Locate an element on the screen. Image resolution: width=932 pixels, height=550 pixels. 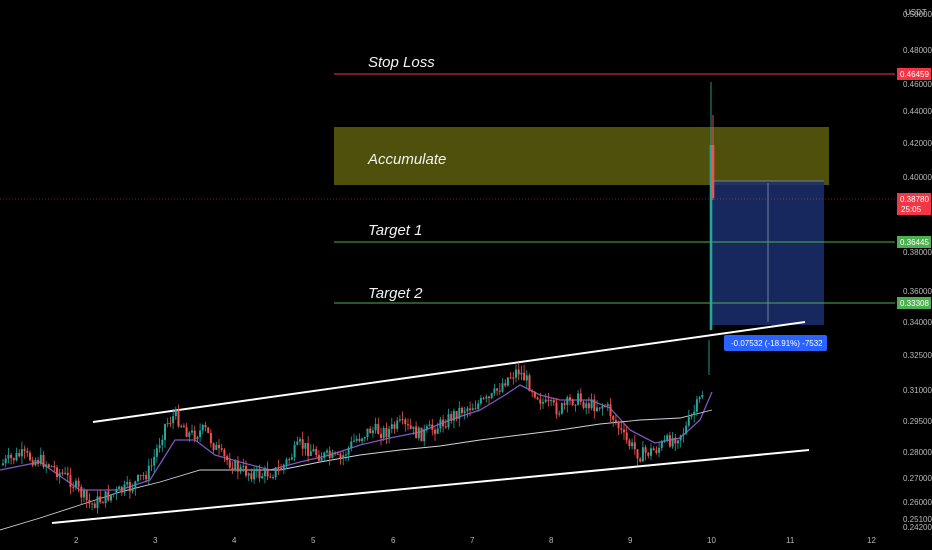
channel-upper-line is located at coordinates (449, 372).